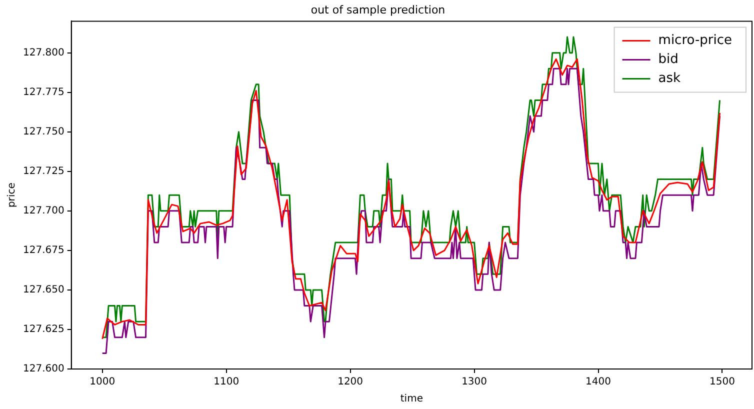 The width and height of the screenshot is (754, 409). What do you see at coordinates (378, 9) in the screenshot?
I see `chart-title: out of sample prediction` at bounding box center [378, 9].